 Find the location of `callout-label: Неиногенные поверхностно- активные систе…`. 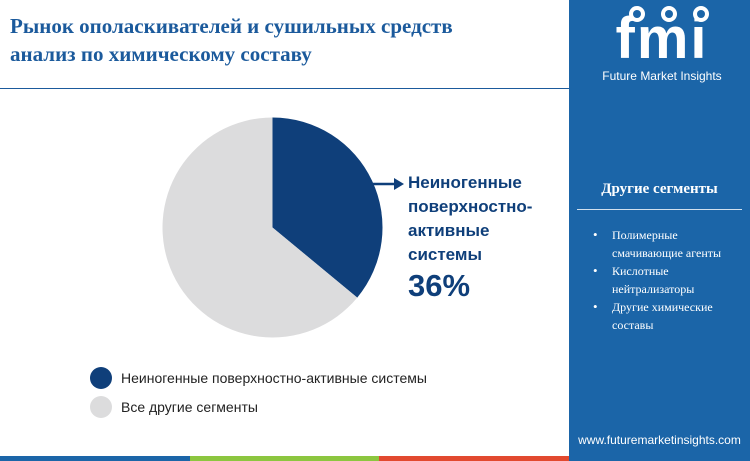

callout-label: Неиногенные поверхностно- активные систе… is located at coordinates (488, 219).